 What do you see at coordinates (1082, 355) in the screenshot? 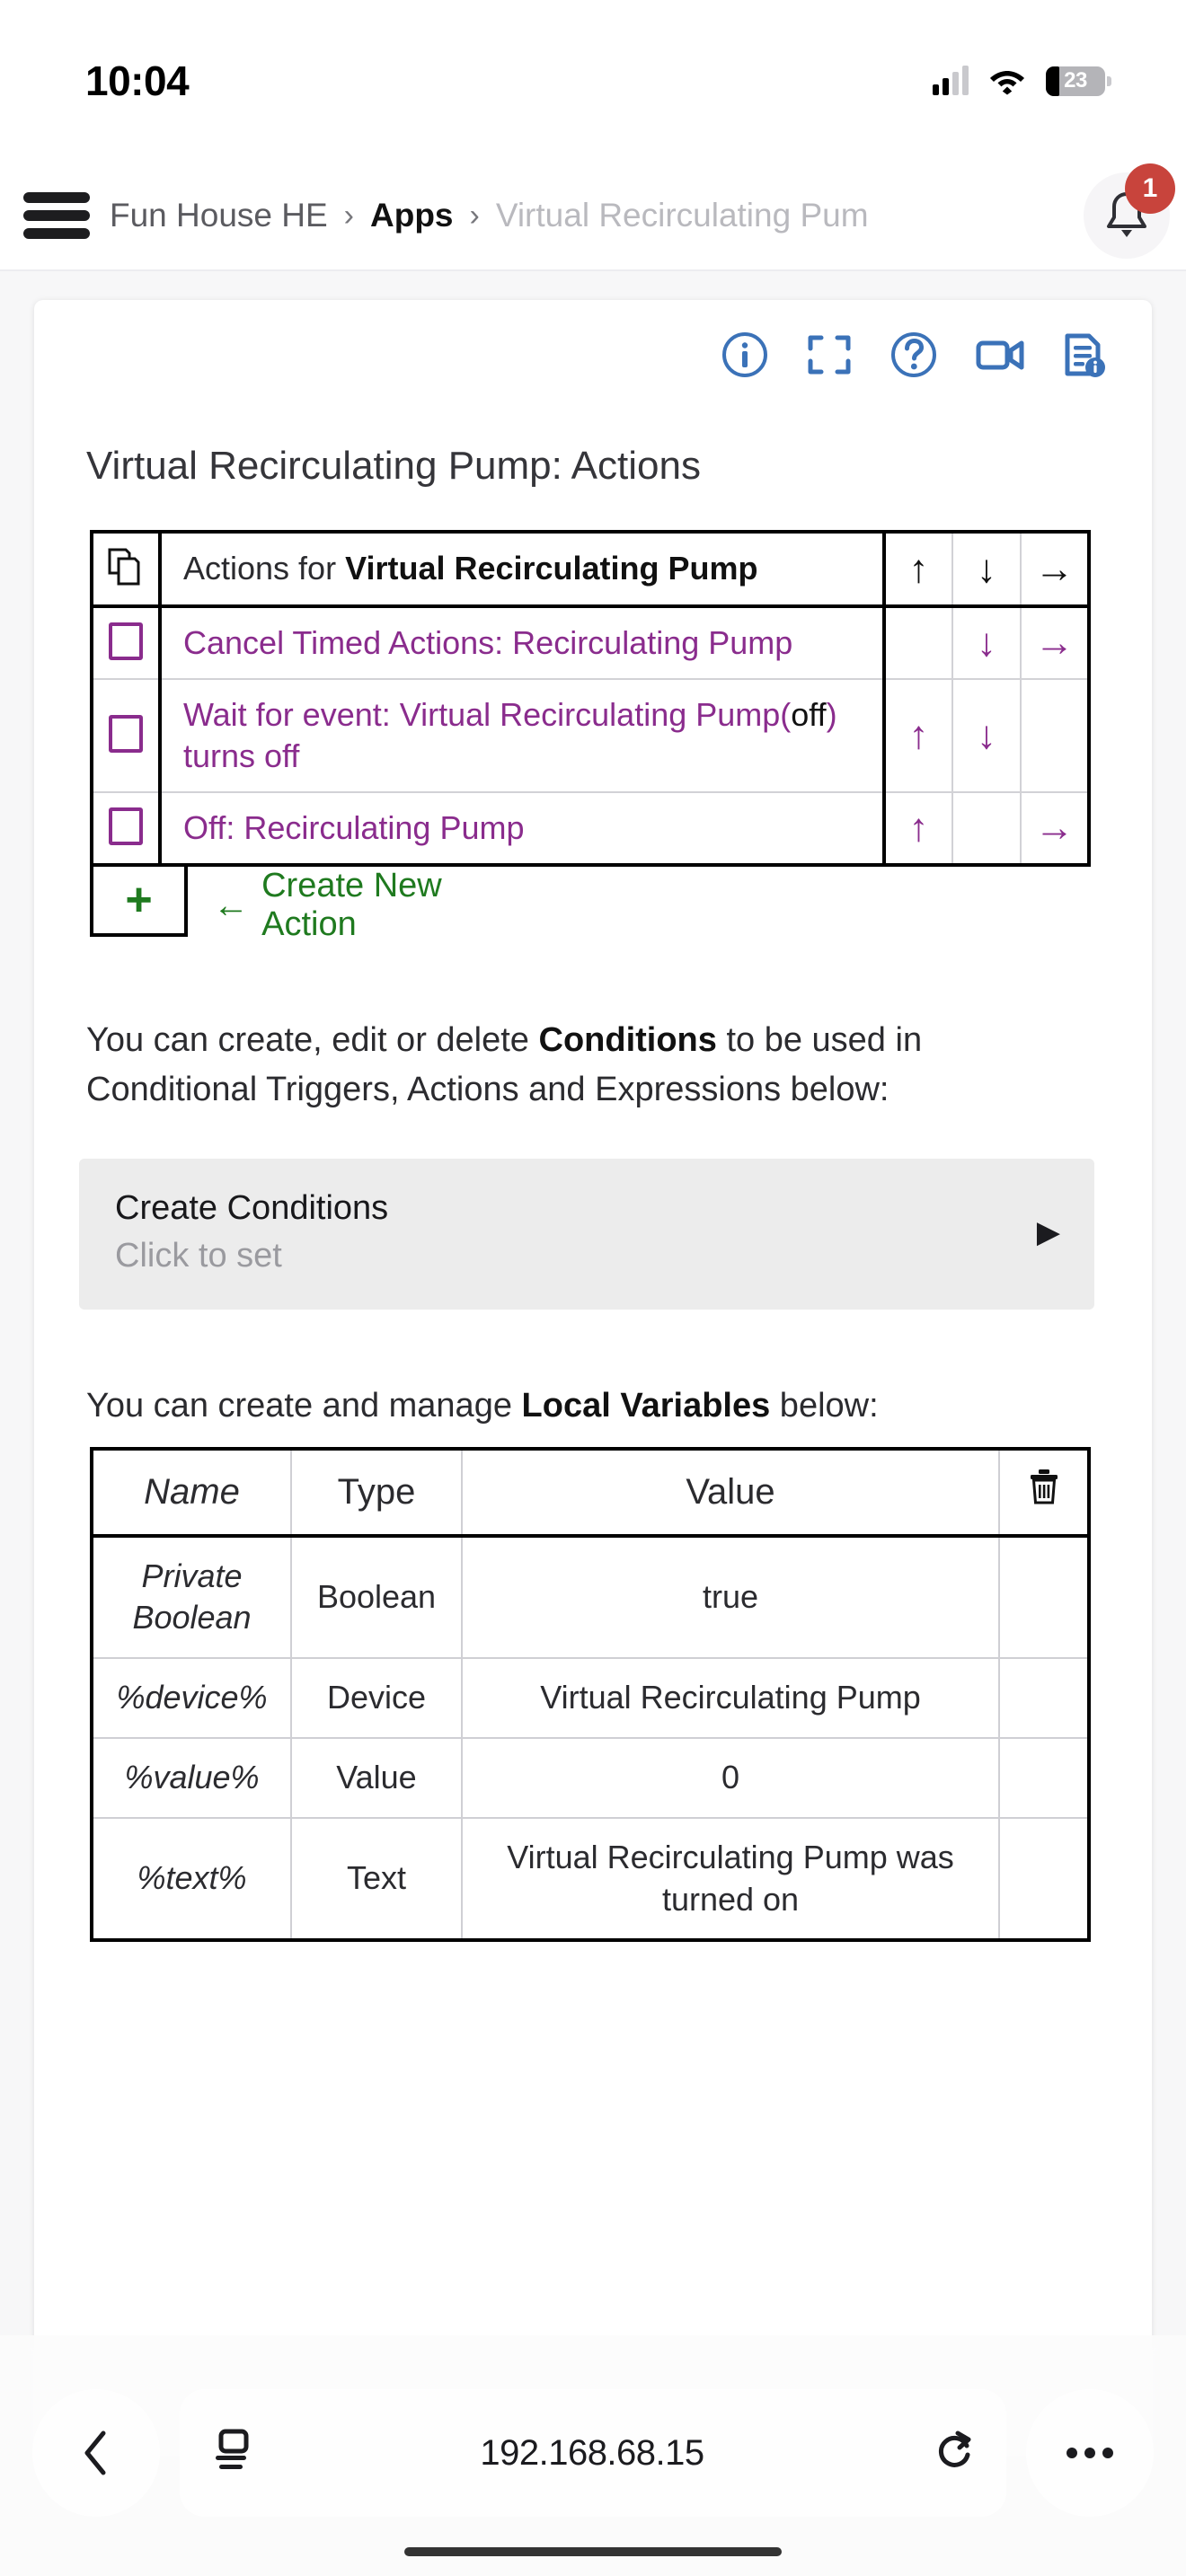
I see `document-info-icon` at bounding box center [1082, 355].